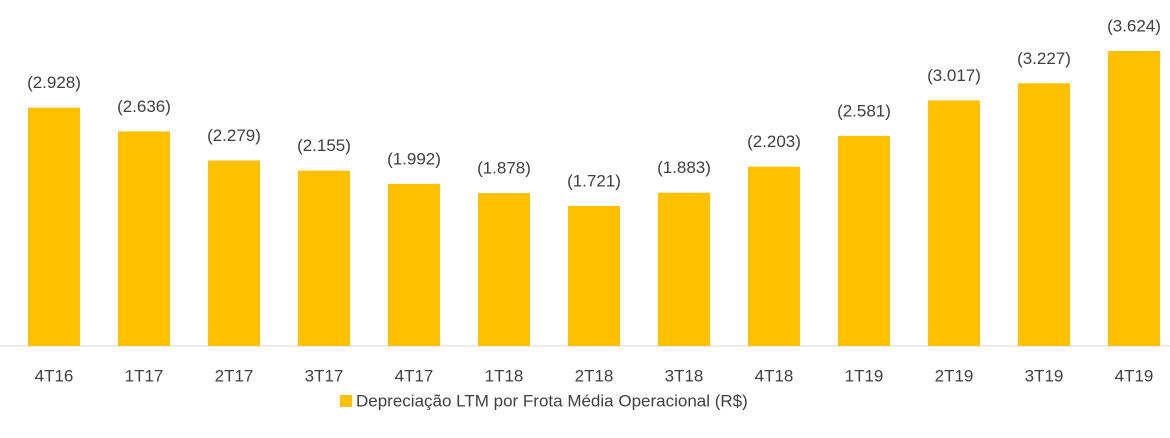  Describe the element at coordinates (54, 82) in the screenshot. I see `data-label: (2.928)` at that location.